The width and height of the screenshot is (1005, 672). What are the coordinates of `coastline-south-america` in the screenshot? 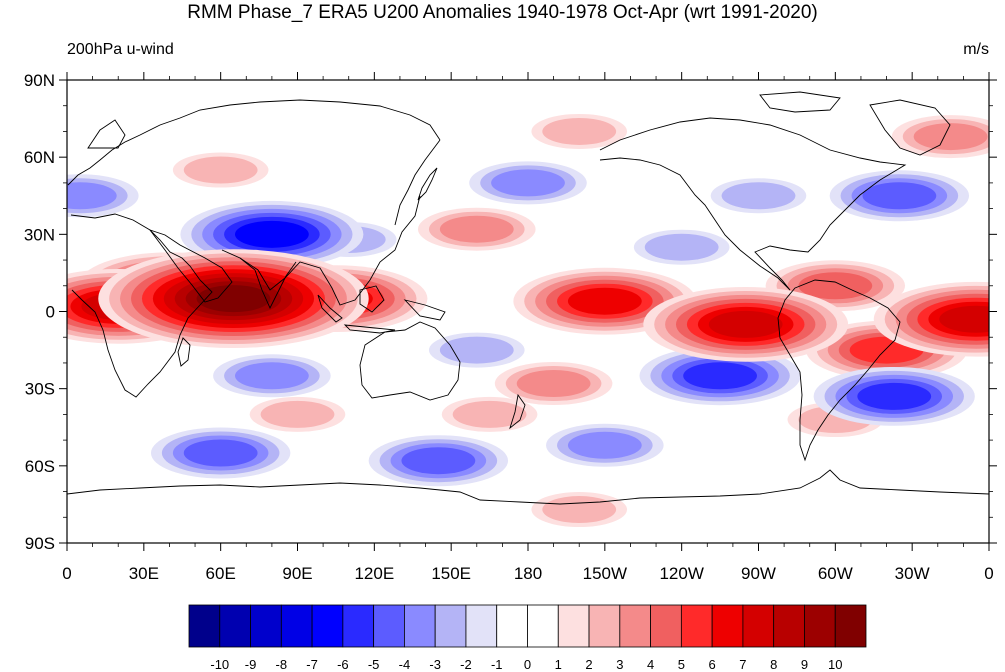 It's located at (839, 370).